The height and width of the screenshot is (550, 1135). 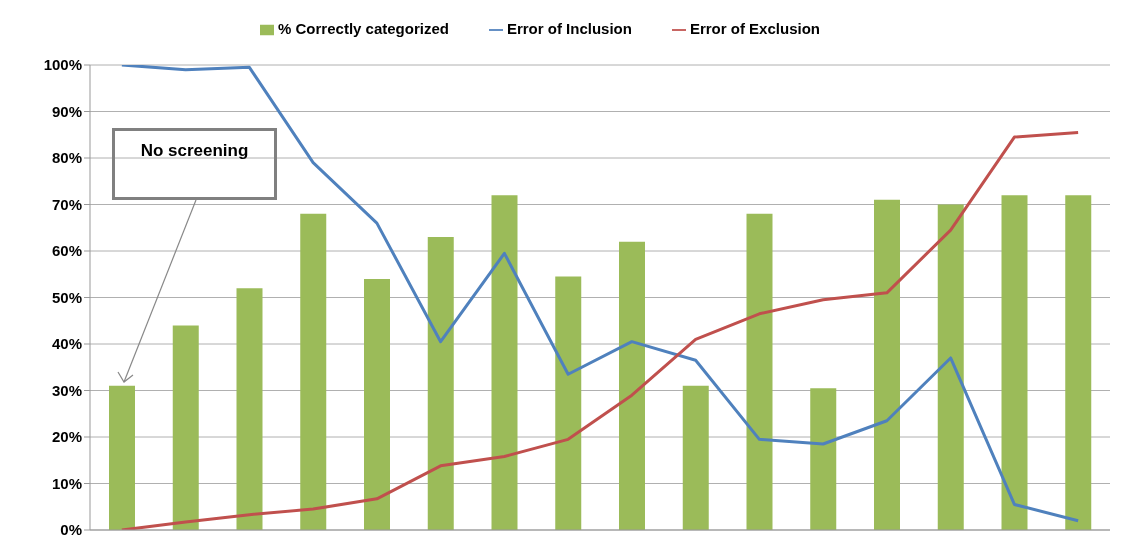 What do you see at coordinates (754, 28) in the screenshot?
I see `legend-label: Error of Exclusion` at bounding box center [754, 28].